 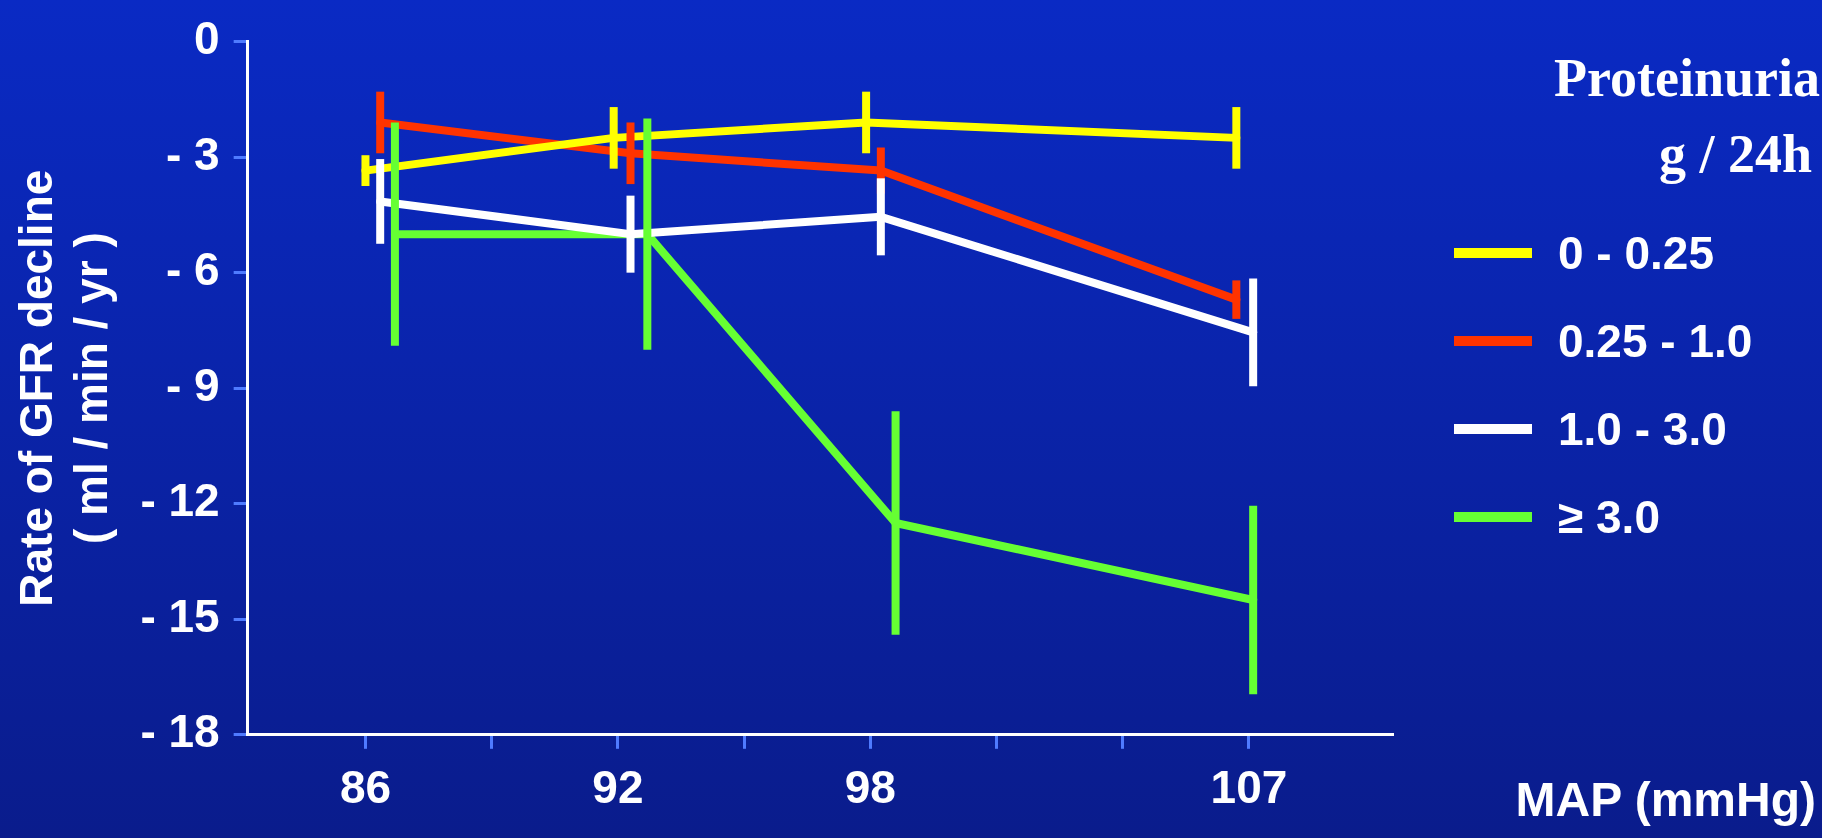 I want to click on y-axis-title: Rate of GFR decline ( ml / min / yr ), so click(x=64, y=388).